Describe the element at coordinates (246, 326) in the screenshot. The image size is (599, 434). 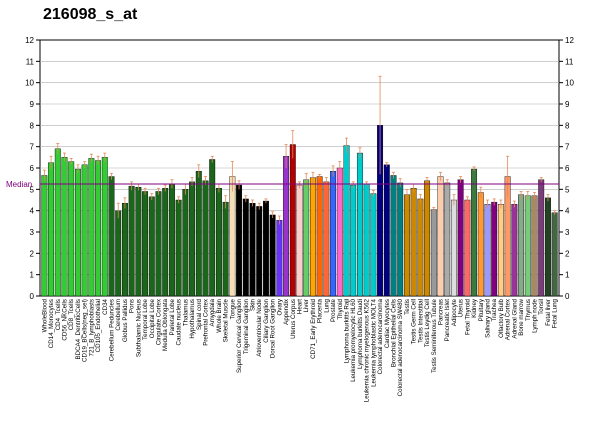
I see `x-tick-label: Trigeminal Ganglion` at that location.